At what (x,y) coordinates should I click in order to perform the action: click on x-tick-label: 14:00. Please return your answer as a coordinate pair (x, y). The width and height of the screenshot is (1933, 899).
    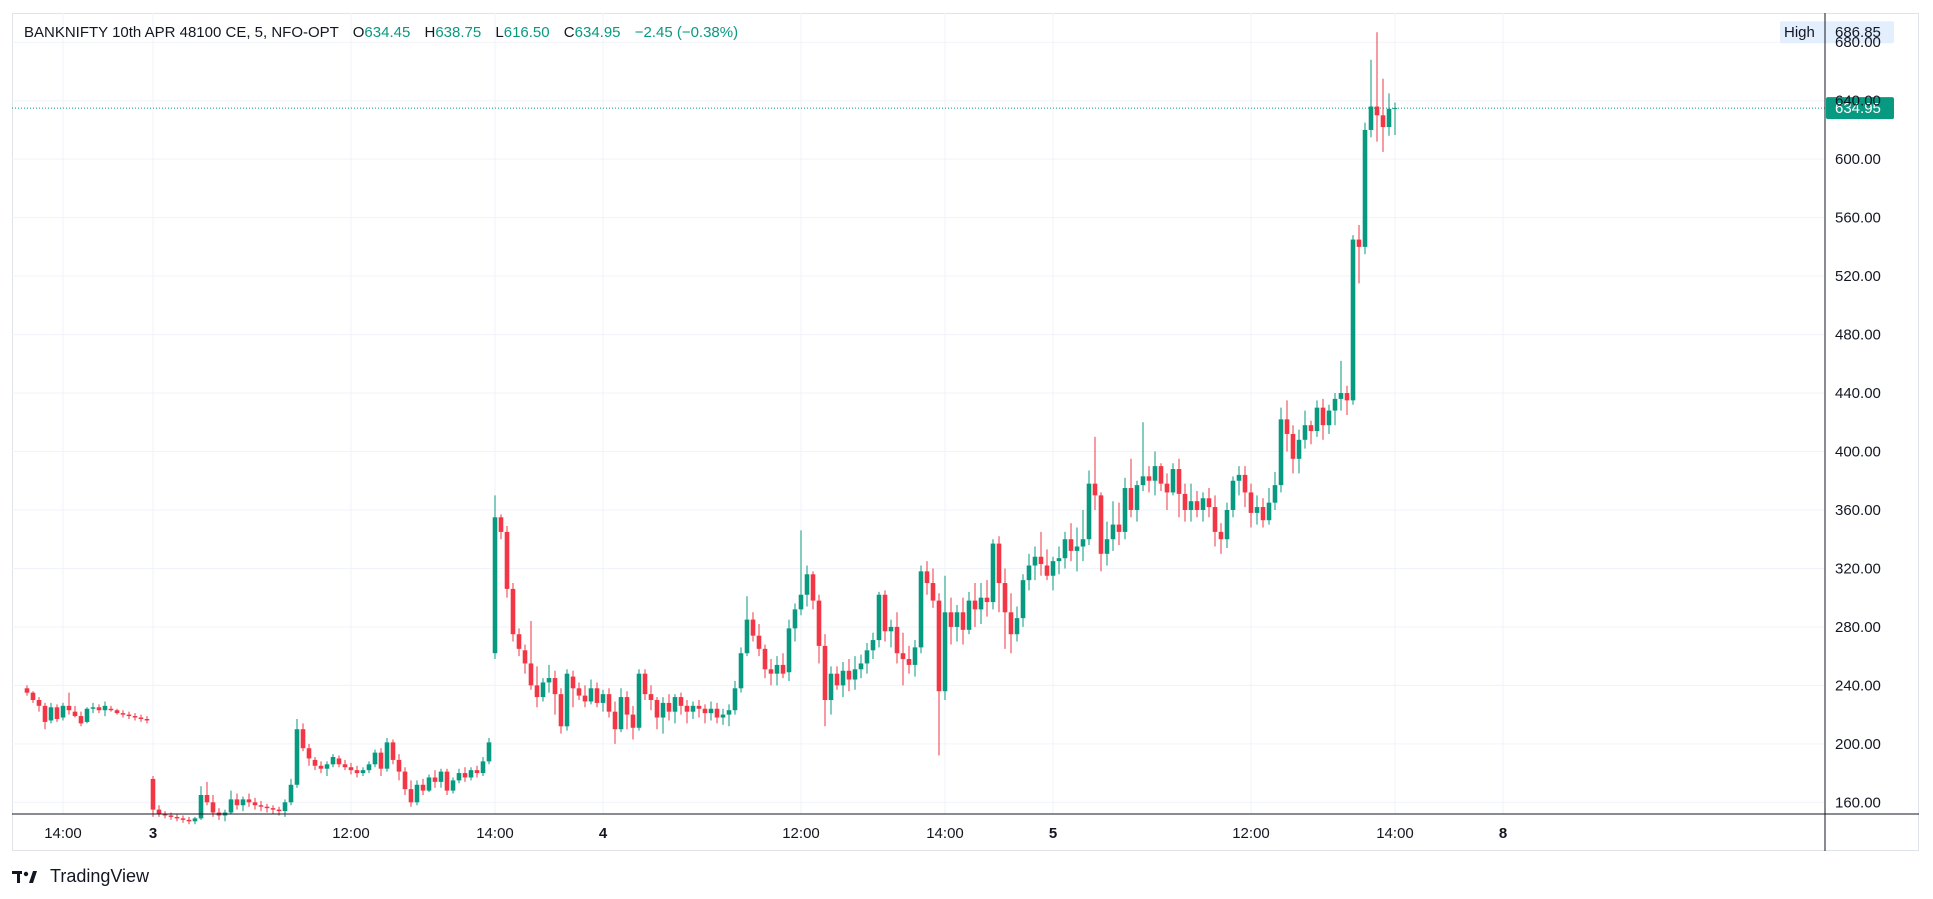
    Looking at the image, I should click on (945, 833).